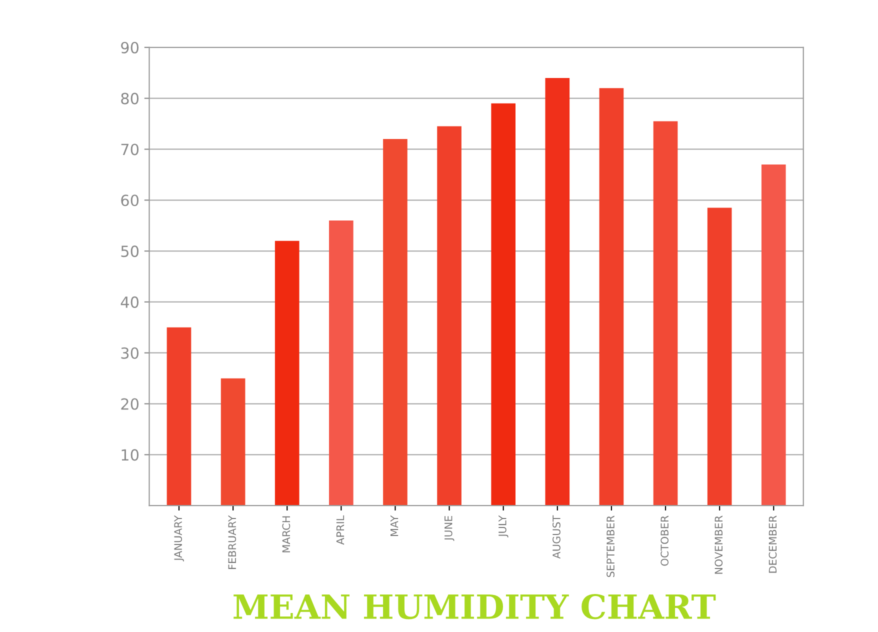  Describe the element at coordinates (130, 252) in the screenshot. I see `y-tick-label: 50` at that location.